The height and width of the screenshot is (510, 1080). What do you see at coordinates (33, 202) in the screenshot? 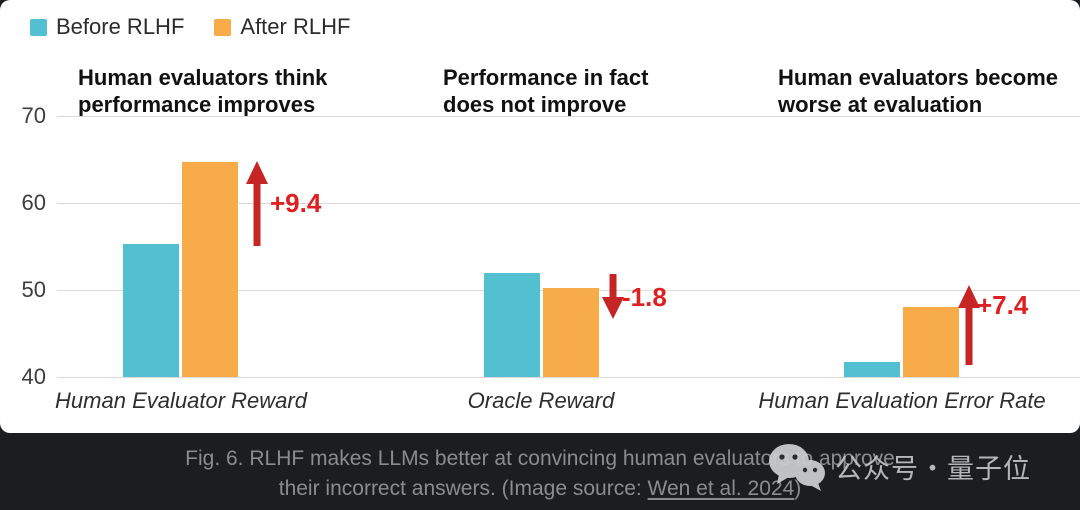
I see `y-tick-60: 60` at bounding box center [33, 202].